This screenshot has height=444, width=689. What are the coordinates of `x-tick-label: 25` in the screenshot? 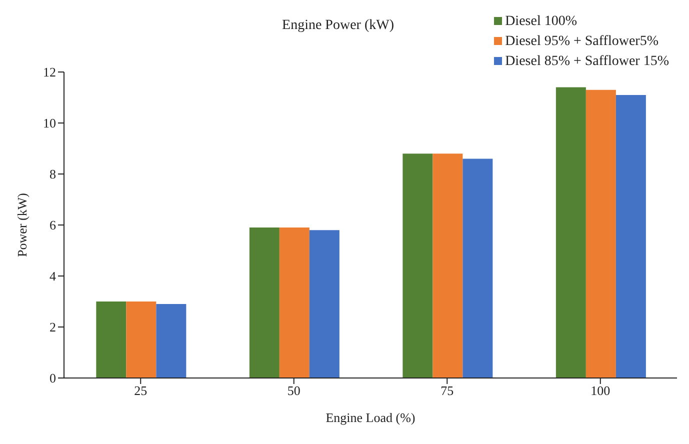 It's located at (141, 390).